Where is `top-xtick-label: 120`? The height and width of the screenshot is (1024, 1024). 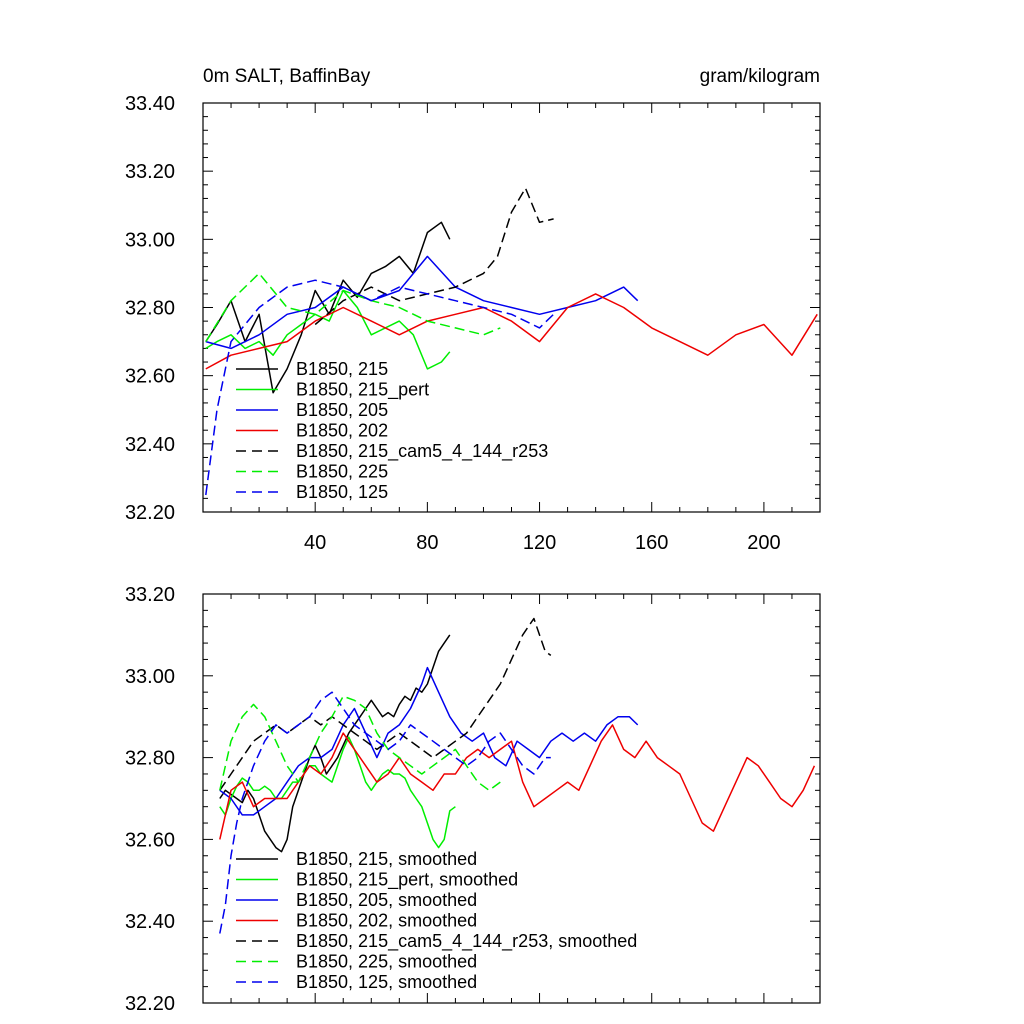 top-xtick-label: 120 is located at coordinates (539, 543).